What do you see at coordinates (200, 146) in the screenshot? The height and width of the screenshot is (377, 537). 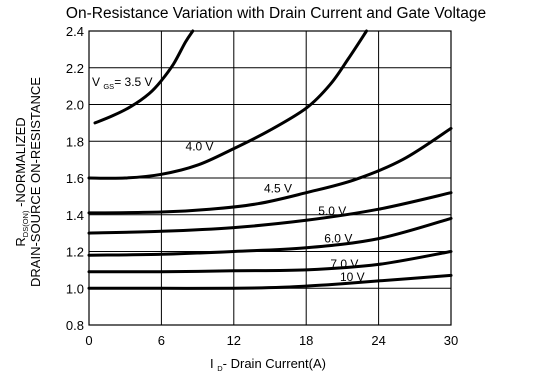 I see `series-label: 4.0 V` at bounding box center [200, 146].